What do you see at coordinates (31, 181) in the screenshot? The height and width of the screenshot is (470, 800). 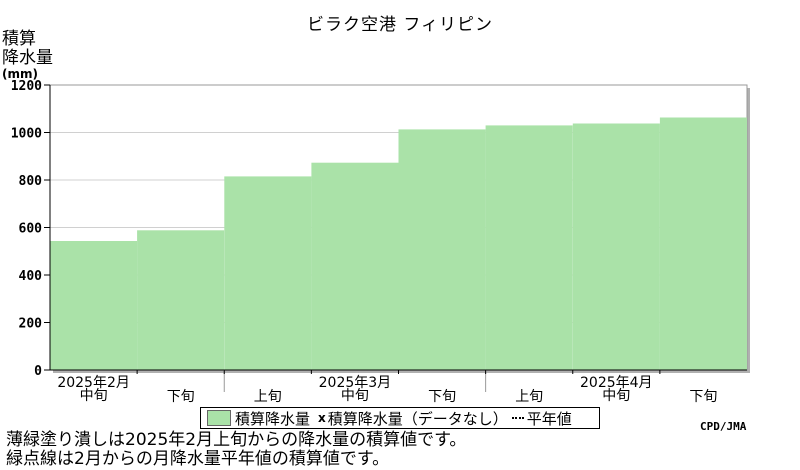 I see `y-tick-label: 800` at bounding box center [31, 181].